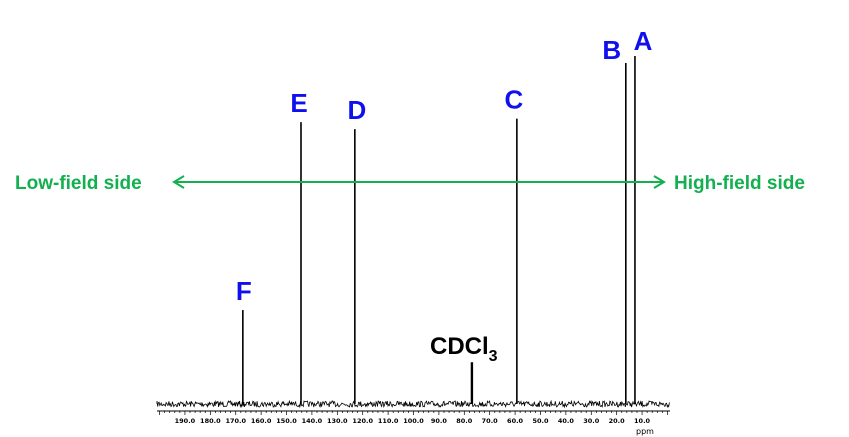 The width and height of the screenshot is (849, 437). What do you see at coordinates (513, 100) in the screenshot?
I see `peak-label-C: C` at bounding box center [513, 100].